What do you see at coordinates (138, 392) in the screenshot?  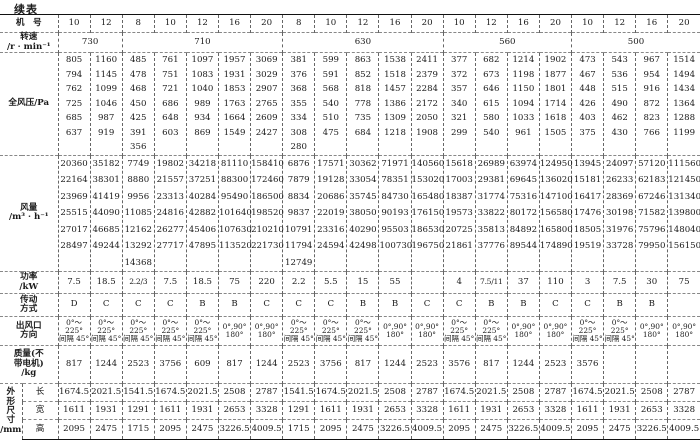 I see `length-value: 1541.5` at bounding box center [138, 392].